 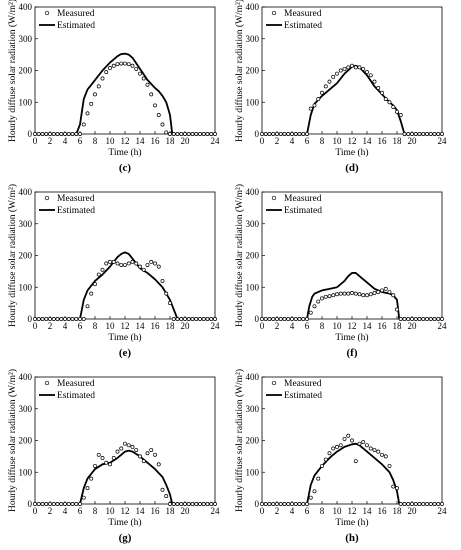 What do you see at coordinates (352, 511) in the screenshot?
I see `x-tick-label: 12` at bounding box center [352, 511].